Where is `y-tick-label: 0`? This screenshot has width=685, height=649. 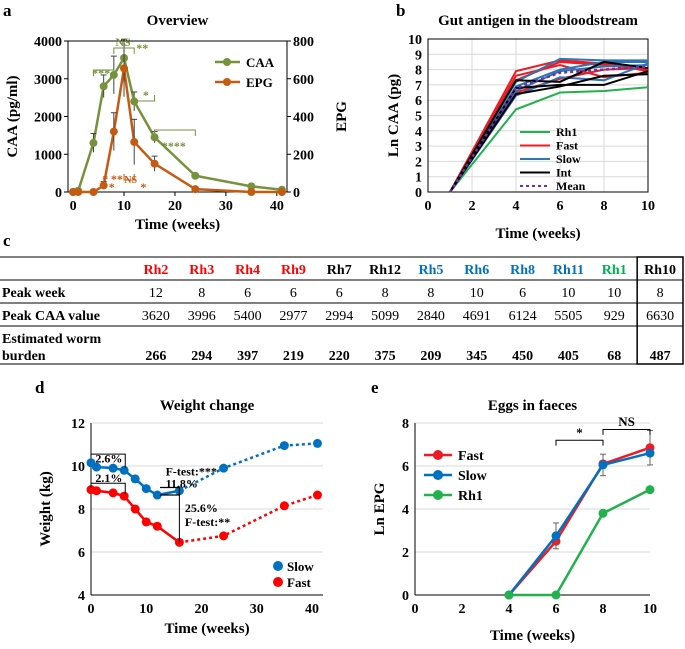 y-tick-label: 0 is located at coordinates (405, 596).